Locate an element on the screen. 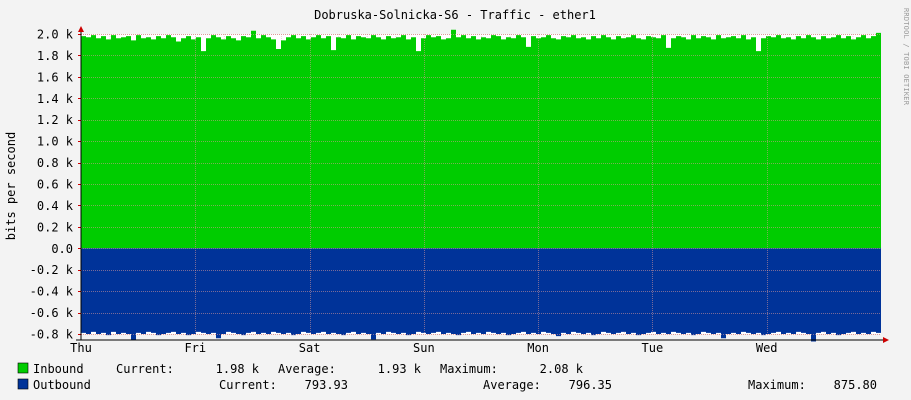 The image size is (911, 400). legend-outbound-current: 793.93 is located at coordinates (326, 385).